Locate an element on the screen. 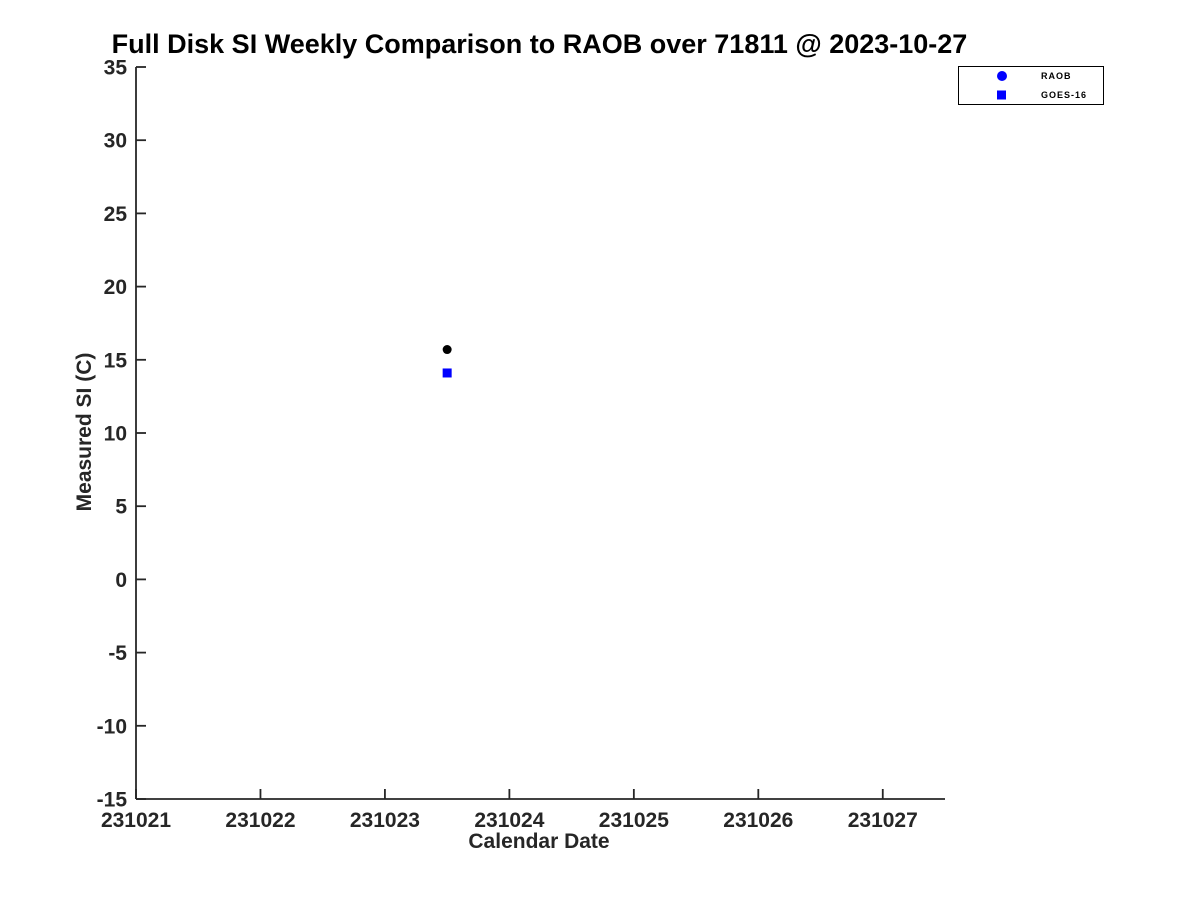  legend-entry-raob: RAOB is located at coordinates (1031, 76).